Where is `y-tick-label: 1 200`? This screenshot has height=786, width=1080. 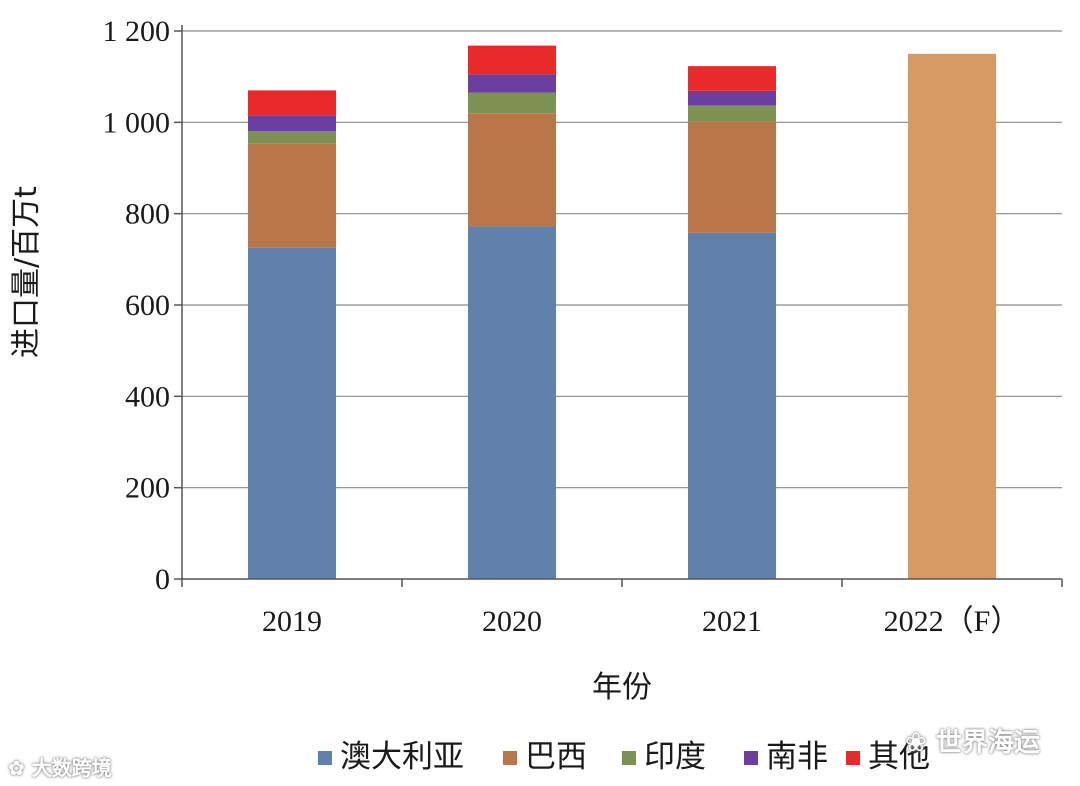 y-tick-label: 1 200 is located at coordinates (137, 31).